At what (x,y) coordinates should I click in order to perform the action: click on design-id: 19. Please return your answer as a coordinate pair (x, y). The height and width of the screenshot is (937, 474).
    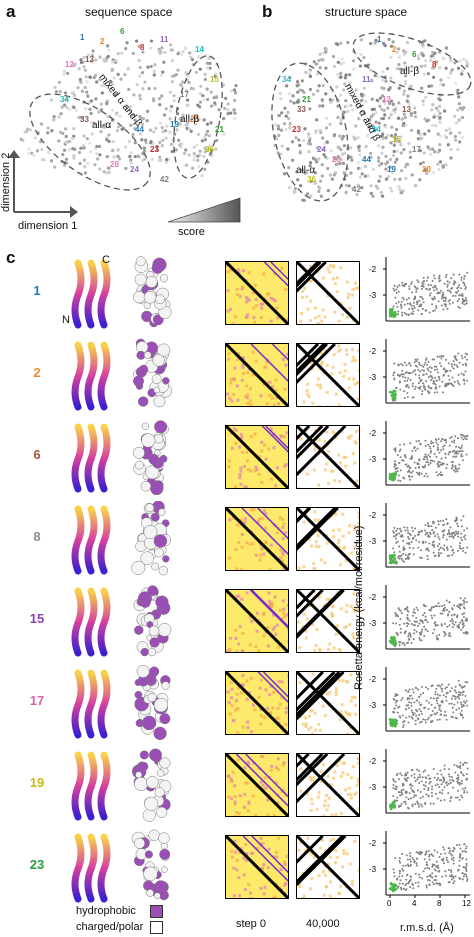
    Looking at the image, I should click on (37, 782).